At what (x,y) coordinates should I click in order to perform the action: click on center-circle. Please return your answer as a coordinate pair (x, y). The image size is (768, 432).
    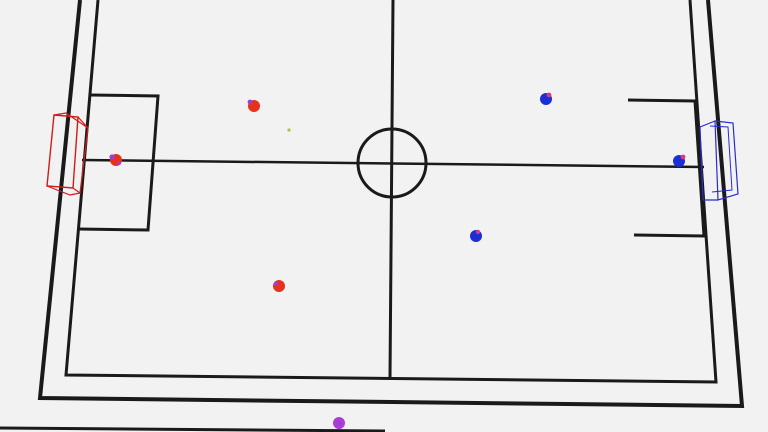
    Looking at the image, I should click on (392, 163).